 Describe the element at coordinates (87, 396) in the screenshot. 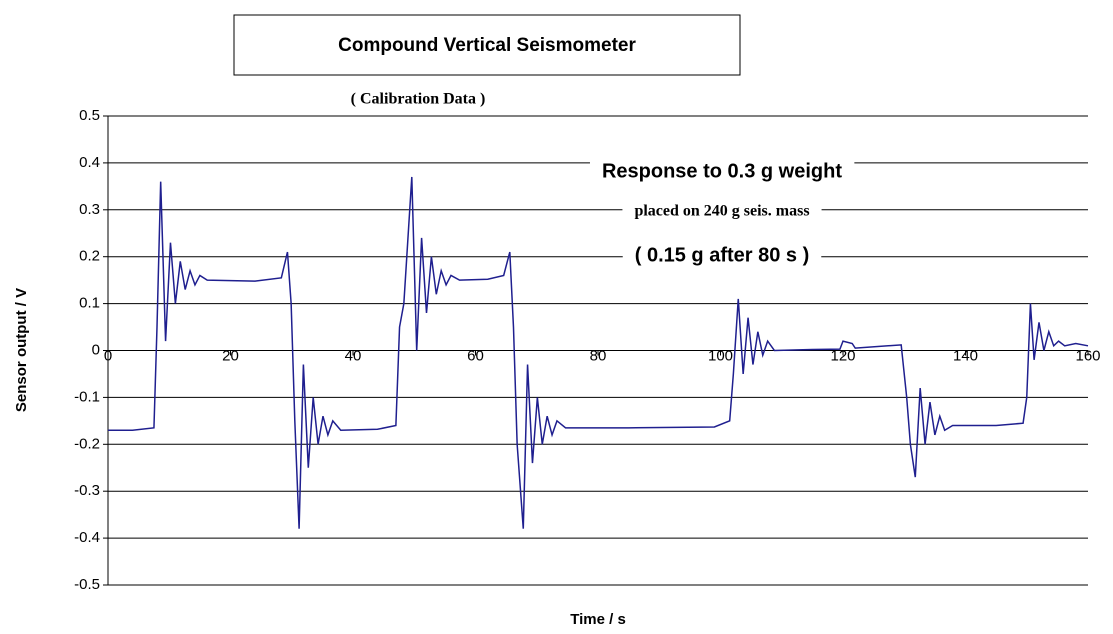

I see `y-tick-label: -0.1` at that location.